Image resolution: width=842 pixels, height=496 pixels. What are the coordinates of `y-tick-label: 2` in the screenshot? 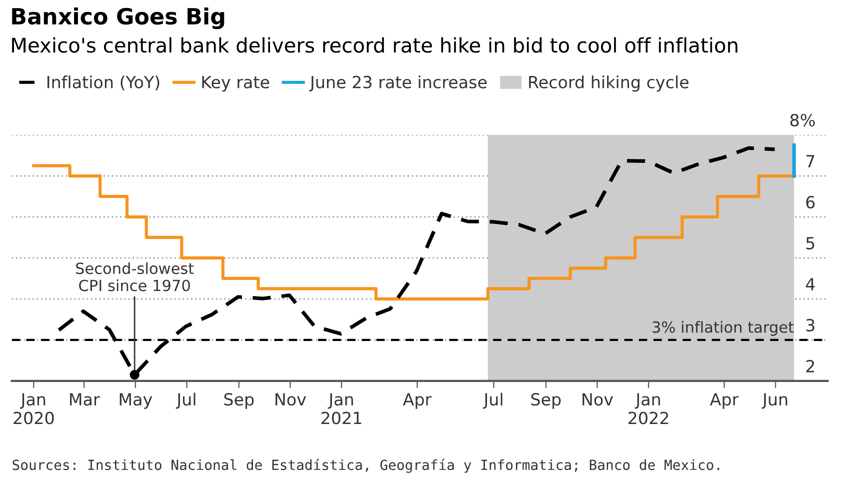 It's located at (810, 366).